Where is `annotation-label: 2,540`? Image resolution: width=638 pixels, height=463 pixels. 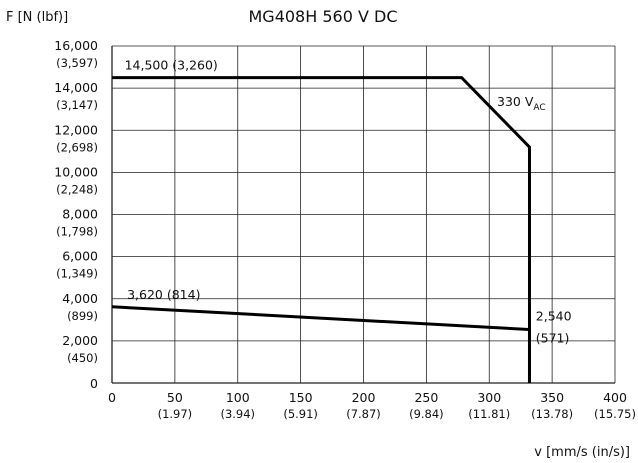
annotation-label: 2,540 is located at coordinates (554, 316).